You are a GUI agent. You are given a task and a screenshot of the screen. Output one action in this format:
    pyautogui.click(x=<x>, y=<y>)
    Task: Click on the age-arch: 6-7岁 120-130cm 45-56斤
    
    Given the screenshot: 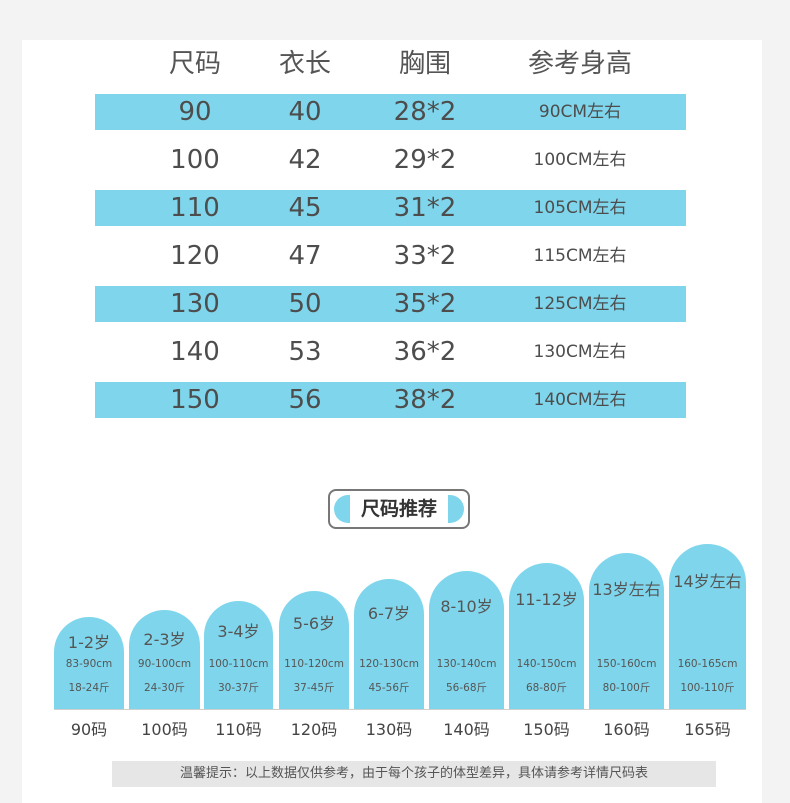 What is the action you would take?
    pyautogui.click(x=389, y=644)
    